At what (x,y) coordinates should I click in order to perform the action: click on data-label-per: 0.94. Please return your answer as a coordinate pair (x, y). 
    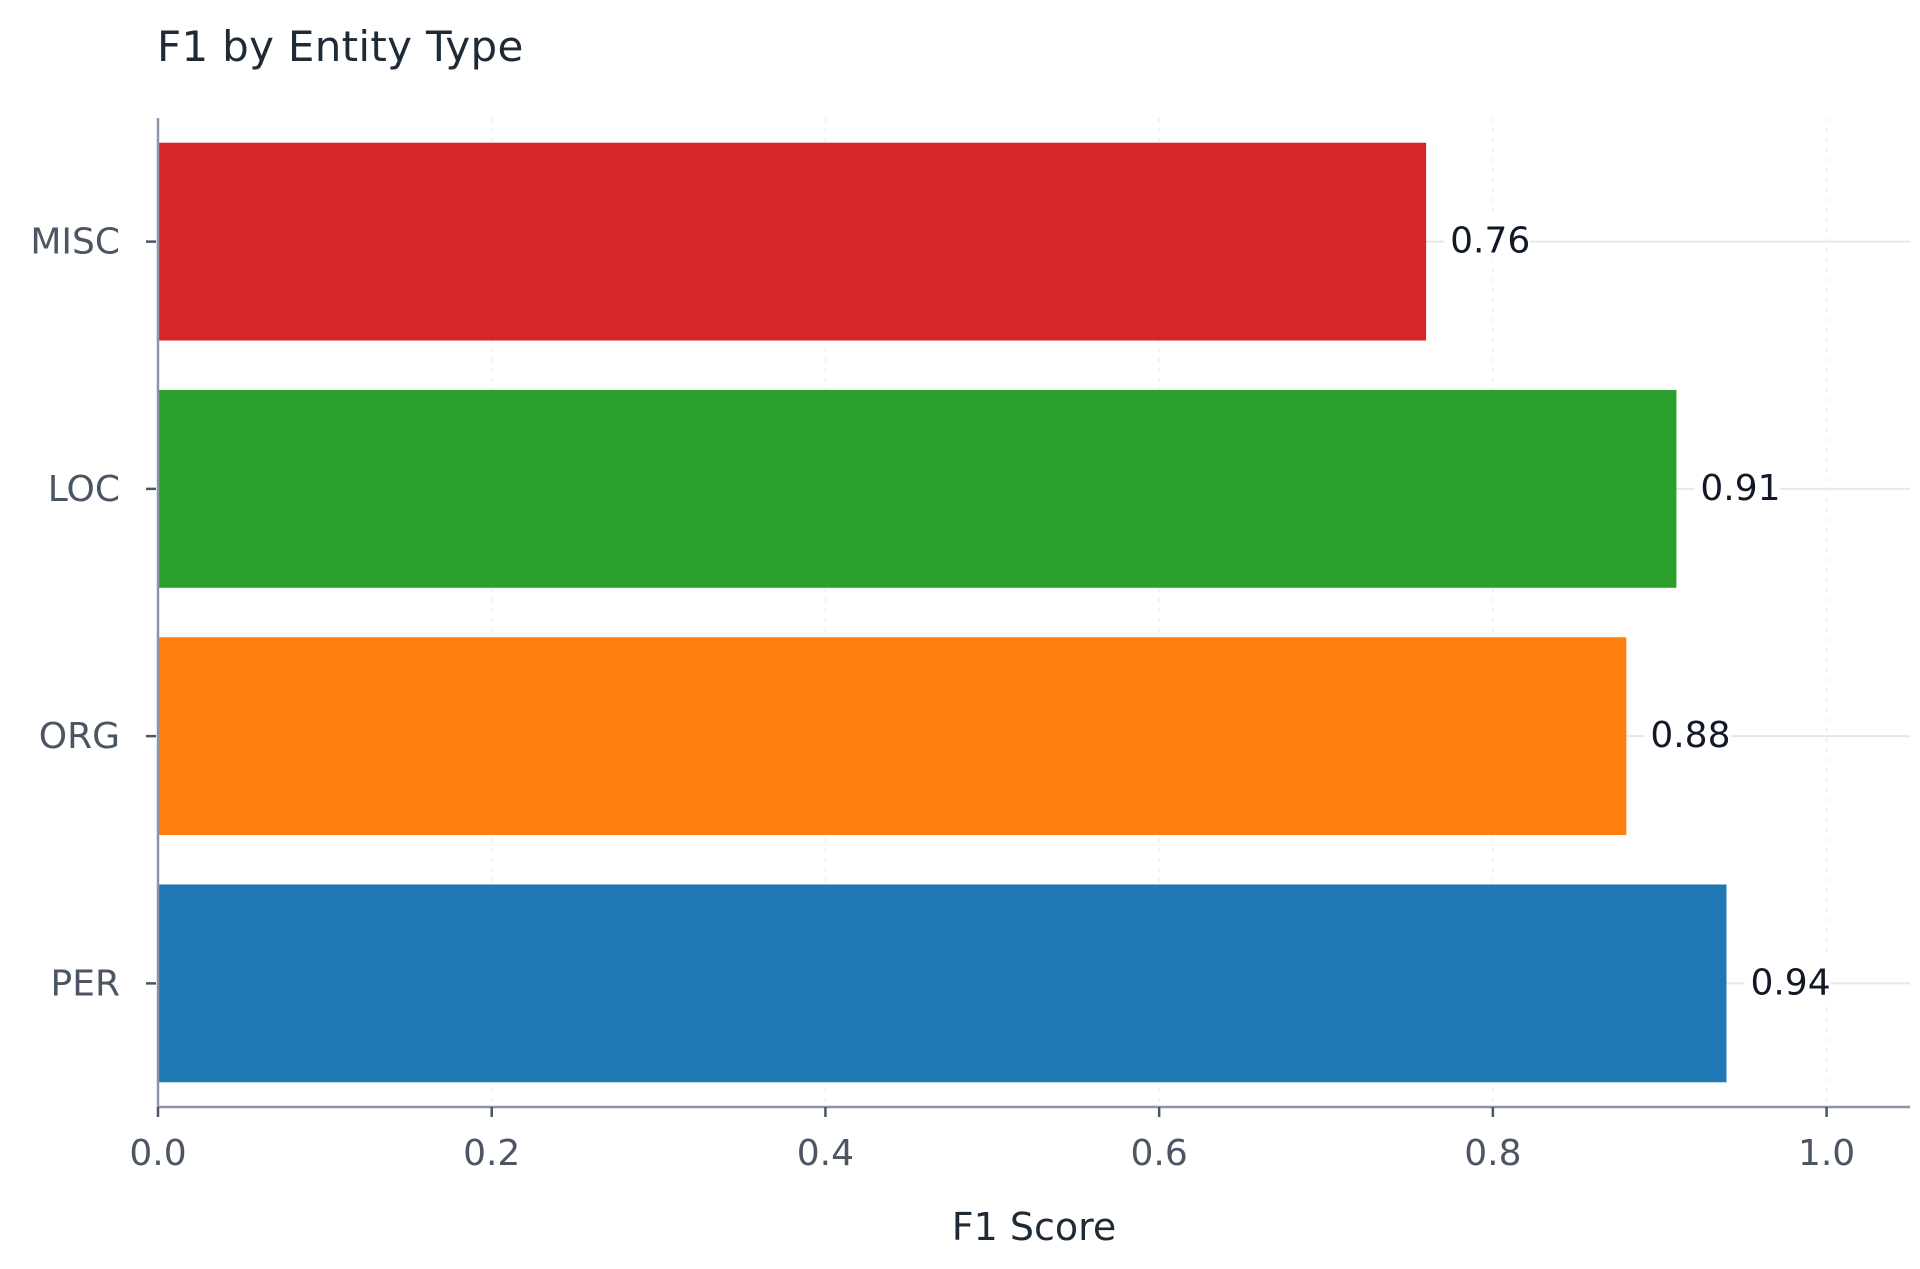
    Looking at the image, I should click on (1790, 982).